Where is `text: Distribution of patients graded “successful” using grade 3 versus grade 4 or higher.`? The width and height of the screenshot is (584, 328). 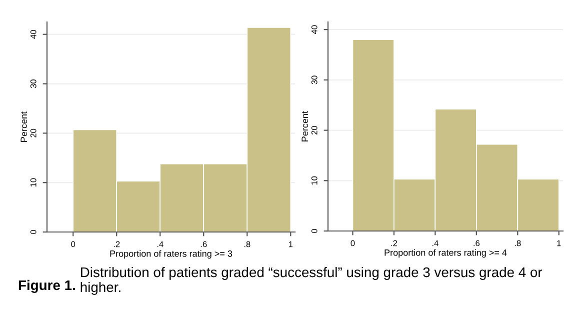
text: Distribution of patients graded “successful” using grade 3 versus grade 4 or higher. is located at coordinates (311, 280).